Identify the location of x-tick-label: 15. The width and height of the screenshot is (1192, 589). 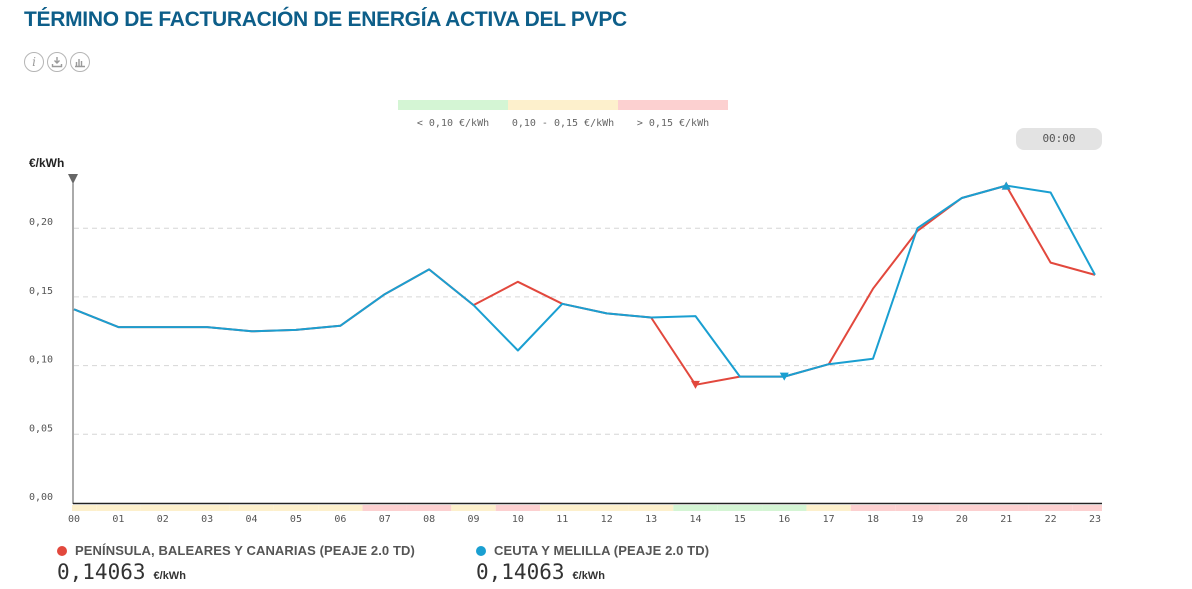
(740, 519).